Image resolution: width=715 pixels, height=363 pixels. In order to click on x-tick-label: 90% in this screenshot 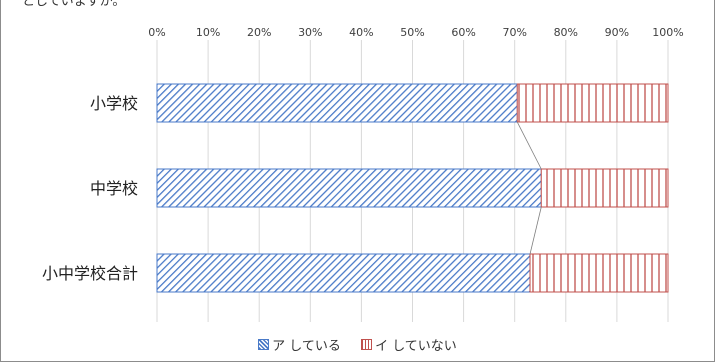, I will do `click(617, 32)`.